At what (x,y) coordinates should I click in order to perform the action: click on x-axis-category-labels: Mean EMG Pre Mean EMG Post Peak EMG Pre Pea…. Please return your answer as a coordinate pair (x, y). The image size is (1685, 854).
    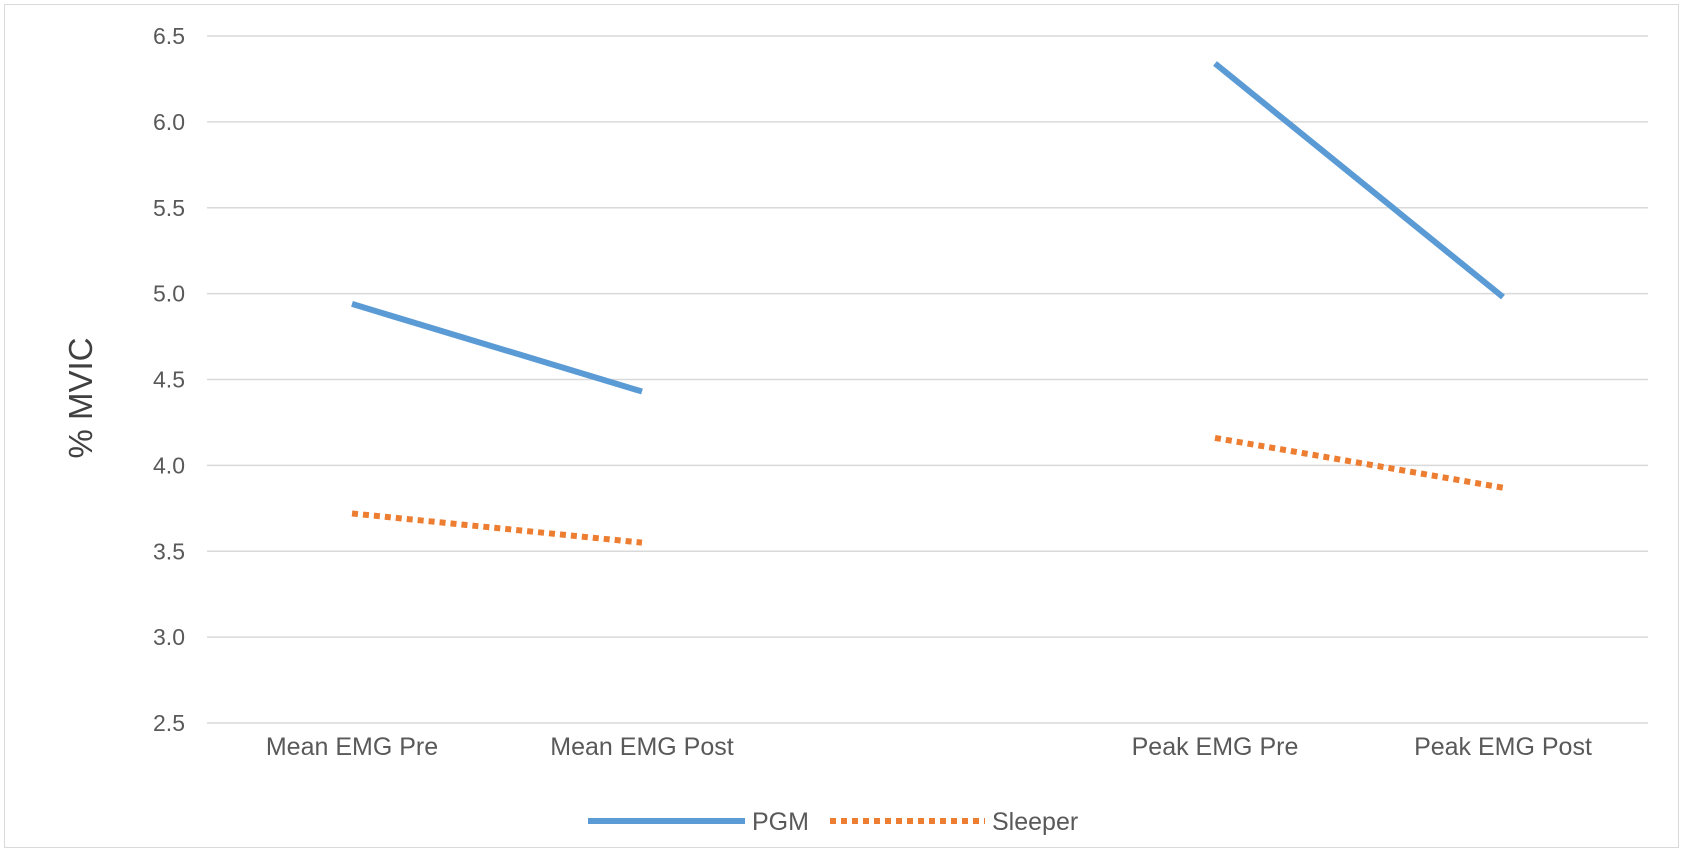
    Looking at the image, I should click on (929, 747).